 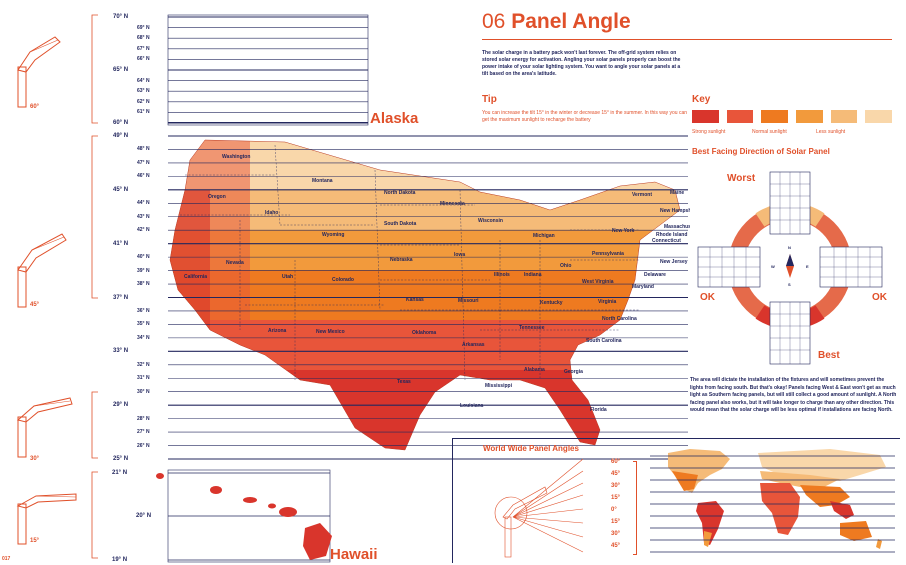 What do you see at coordinates (143, 38) in the screenshot?
I see `alaska-lat-label: 68° N` at bounding box center [143, 38].